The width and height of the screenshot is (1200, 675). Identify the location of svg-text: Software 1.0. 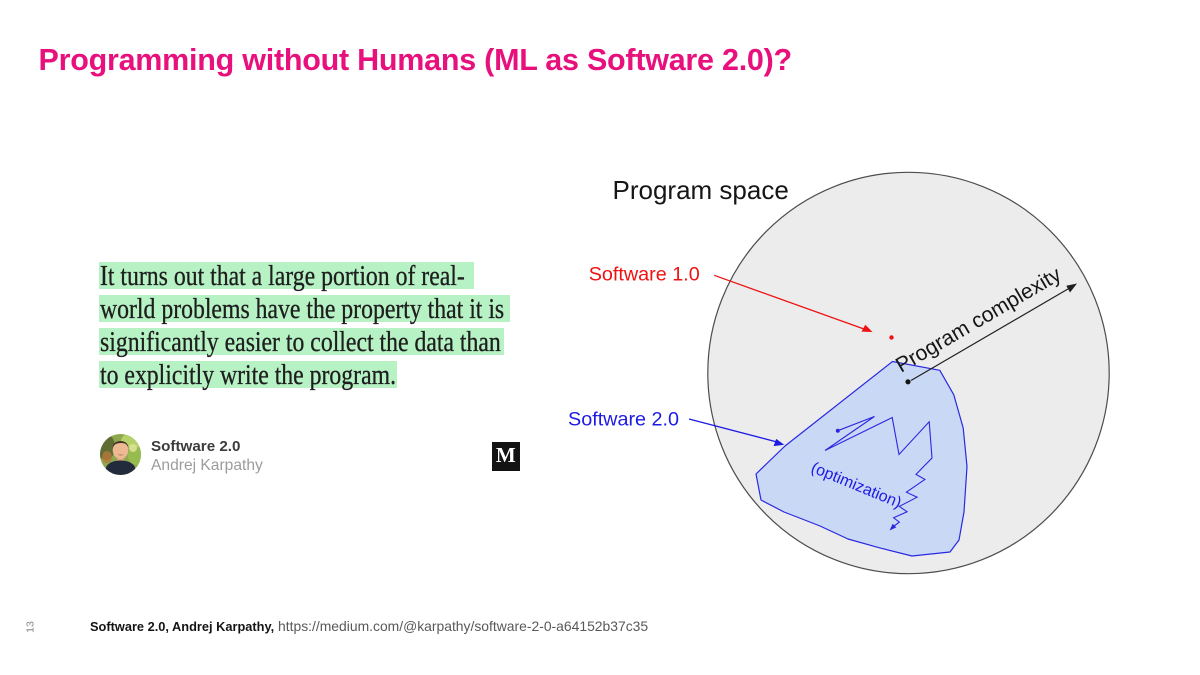
(644, 275).